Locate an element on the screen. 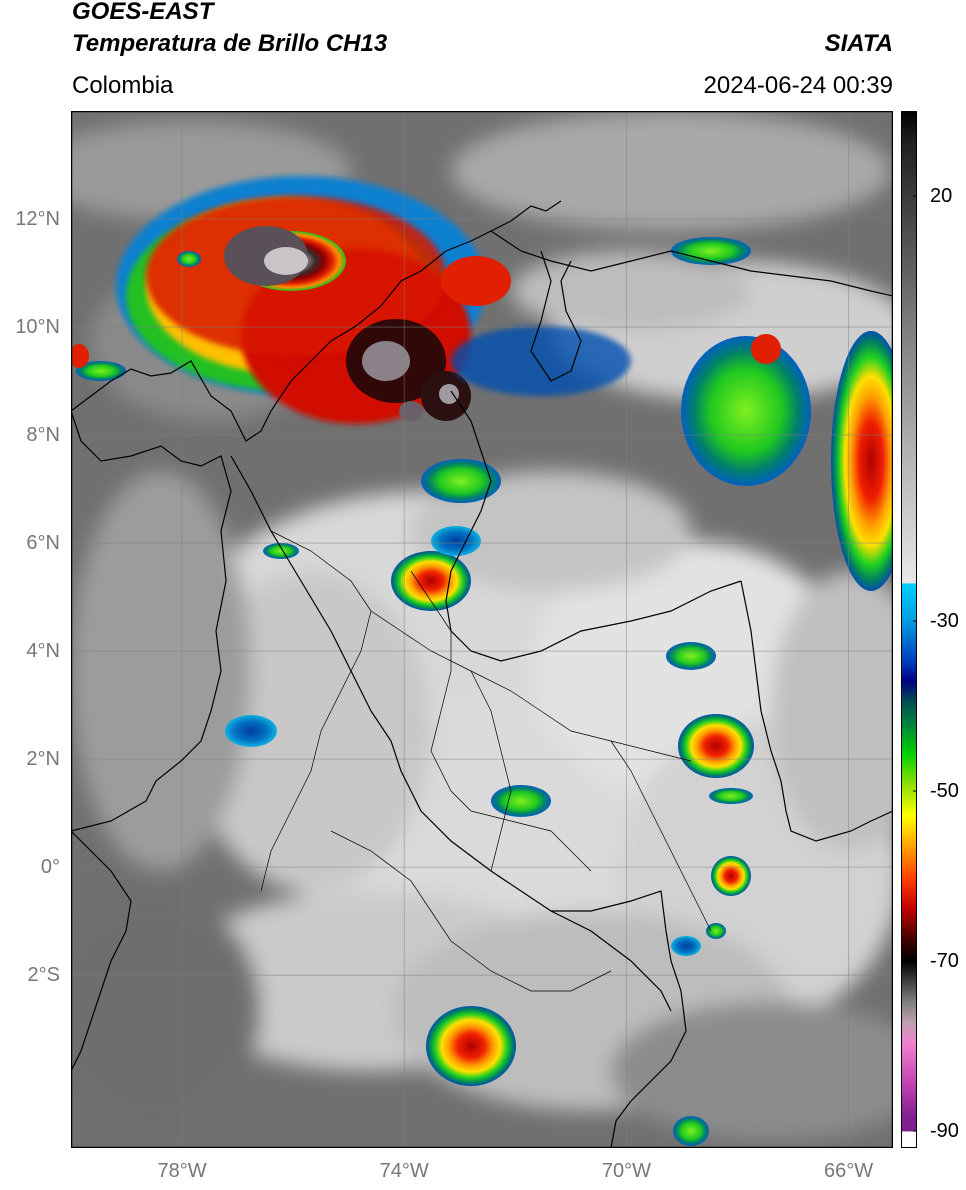 The height and width of the screenshot is (1190, 966). lon-tick-label: 74°W is located at coordinates (404, 1171).